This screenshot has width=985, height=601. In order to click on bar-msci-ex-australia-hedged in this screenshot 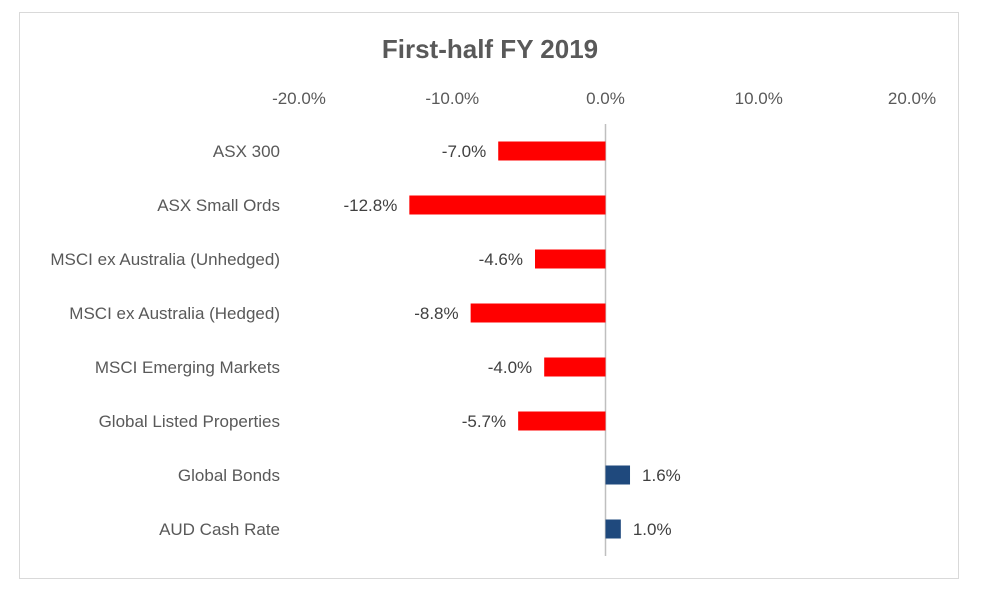, I will do `click(538, 313)`.